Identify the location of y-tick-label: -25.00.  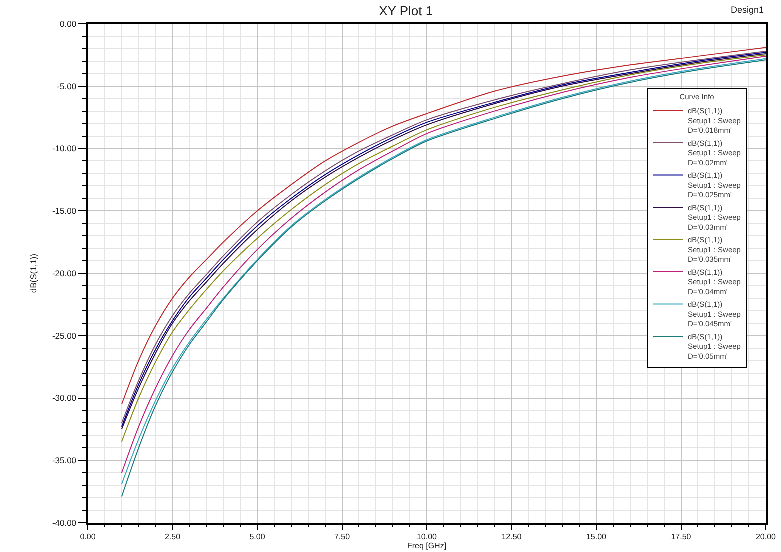
(64, 335).